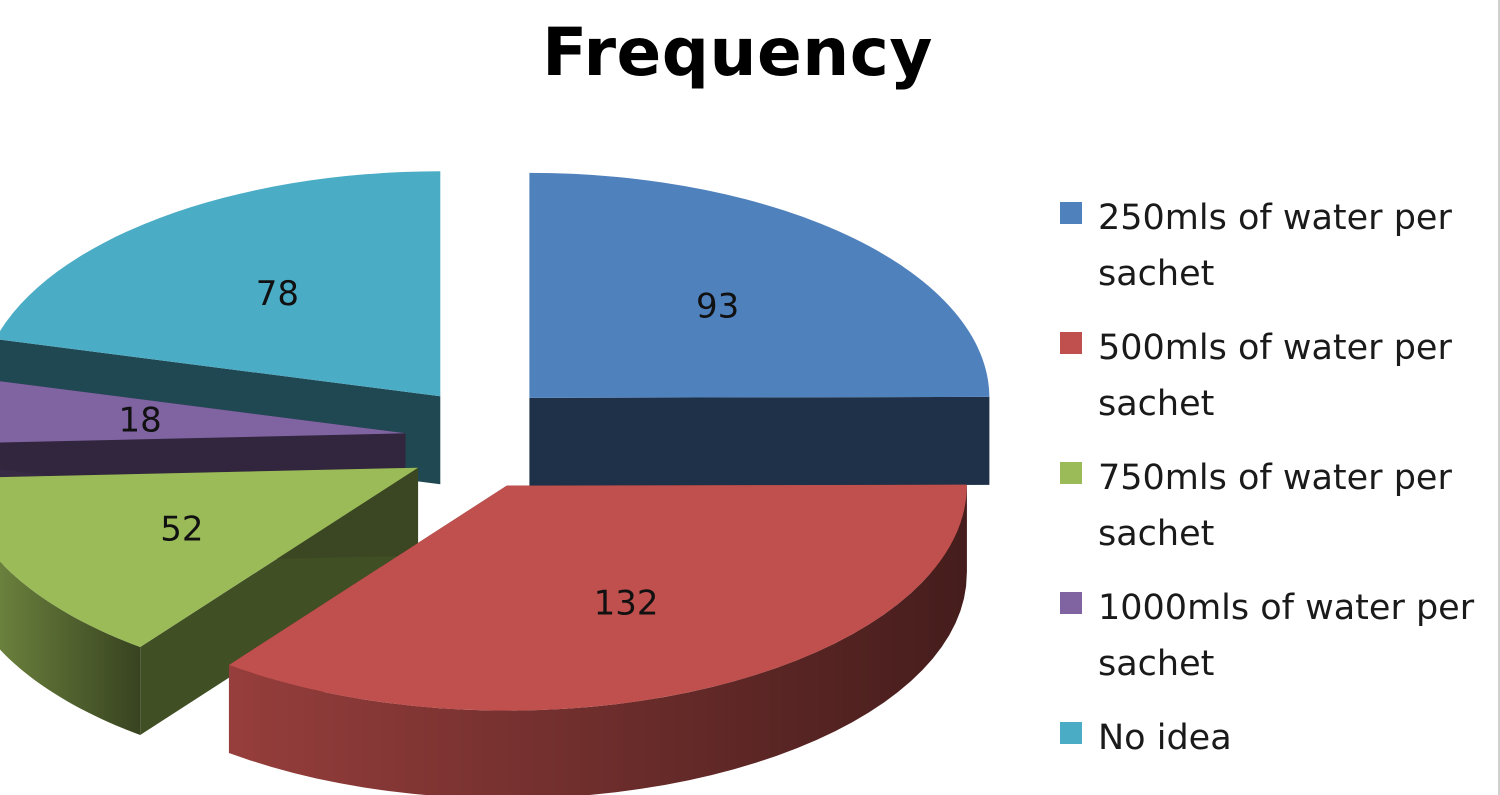 This screenshot has width=1500, height=795. I want to click on slice-value-label: 52, so click(181, 529).